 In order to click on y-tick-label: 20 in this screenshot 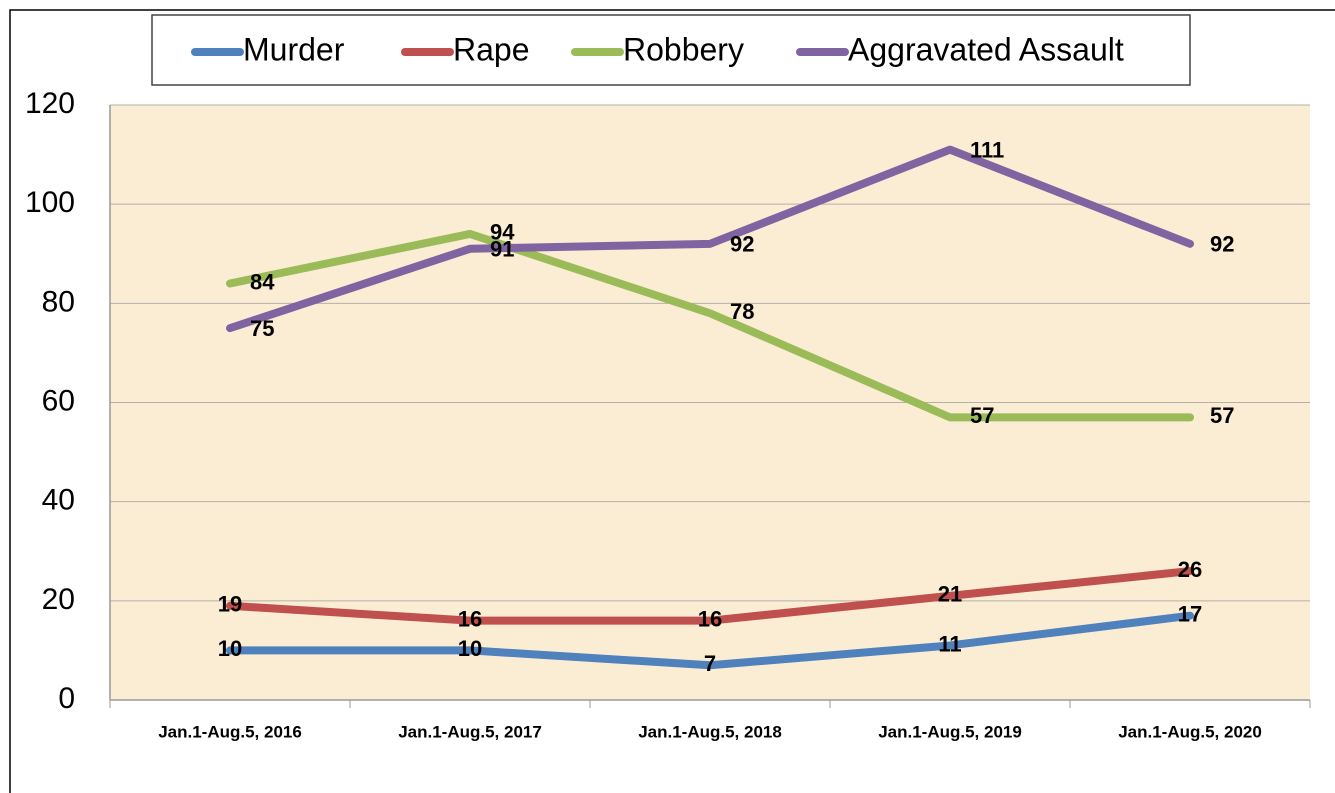, I will do `click(58, 599)`.